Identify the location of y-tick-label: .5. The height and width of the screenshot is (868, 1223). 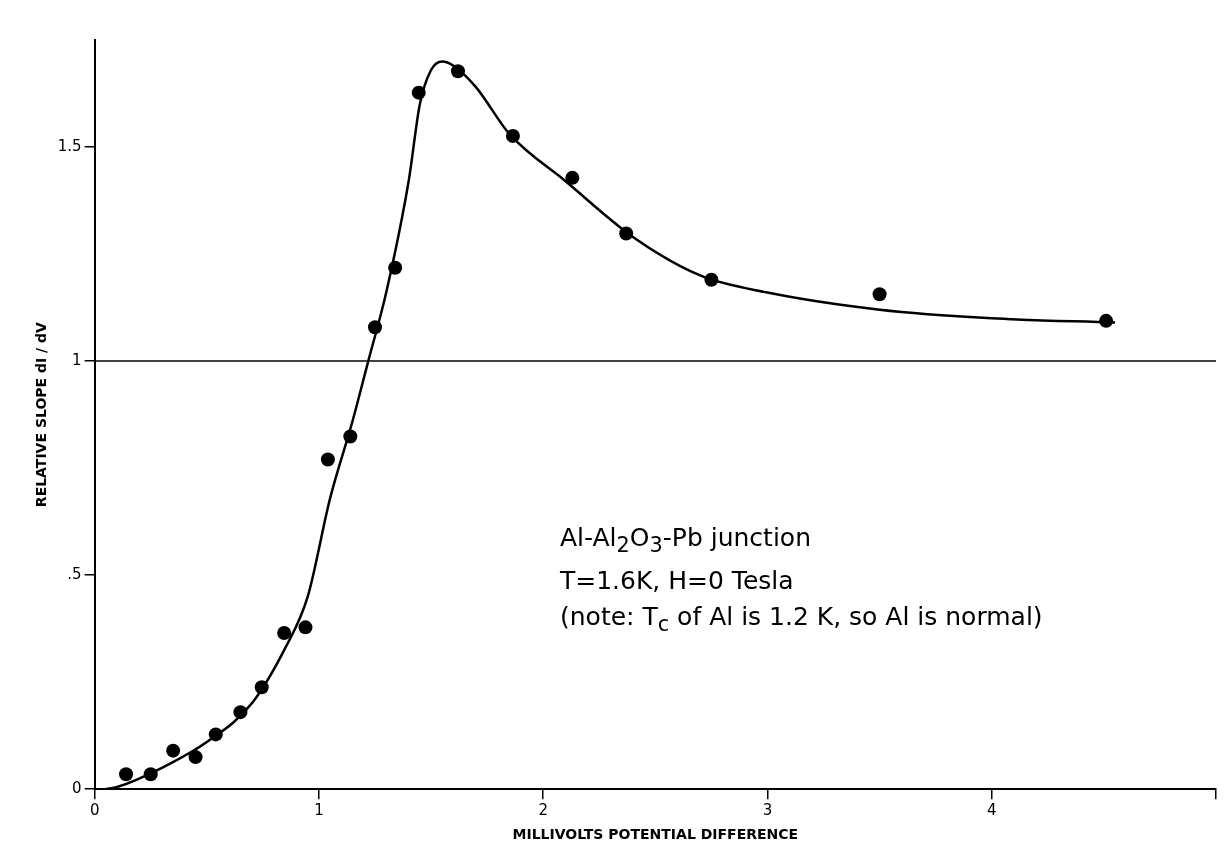
(74, 574).